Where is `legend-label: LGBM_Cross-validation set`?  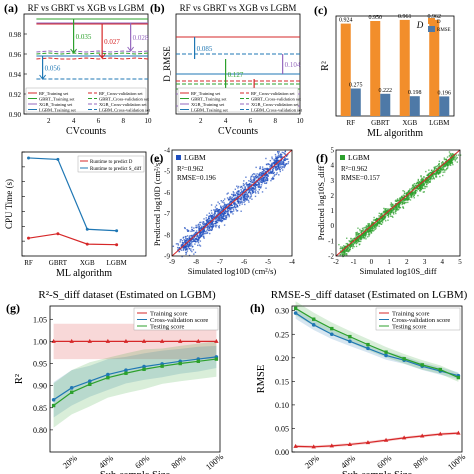
legend-label: LGBM_Cross-validation set is located at coordinates (277, 110).